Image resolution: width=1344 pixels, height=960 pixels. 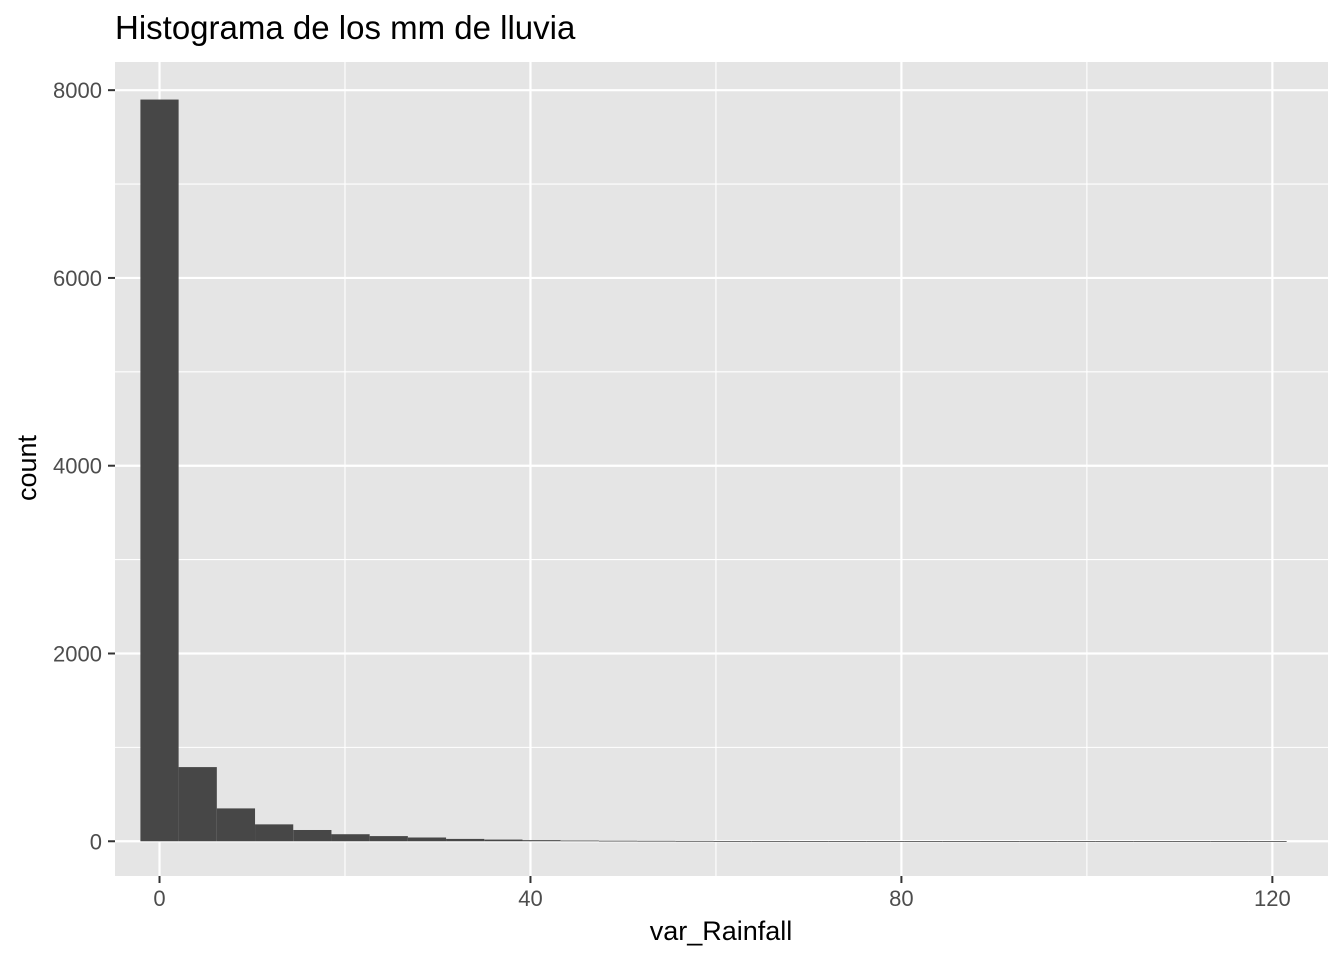 What do you see at coordinates (77, 90) in the screenshot?
I see `y-tick-label: 8000` at bounding box center [77, 90].